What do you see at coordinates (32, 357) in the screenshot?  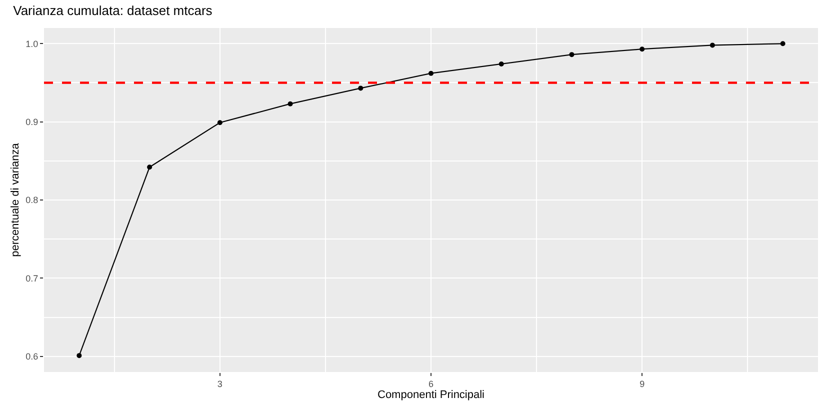 I see `y-tick-label: 0.6` at bounding box center [32, 357].